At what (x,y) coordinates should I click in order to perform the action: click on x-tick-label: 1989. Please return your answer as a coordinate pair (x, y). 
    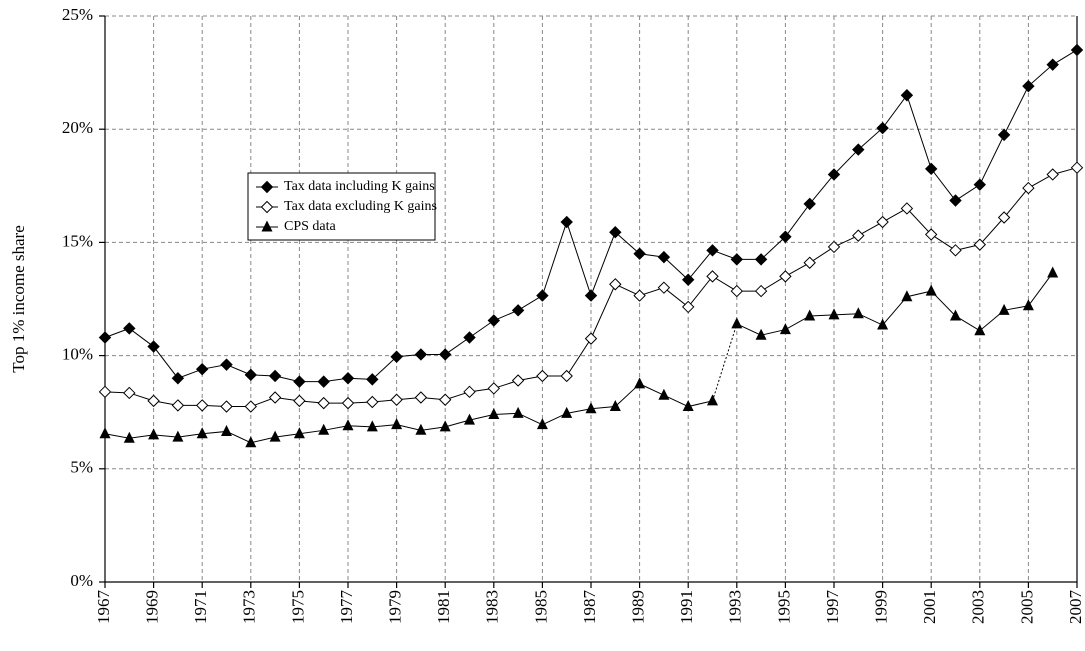
    Looking at the image, I should click on (638, 607).